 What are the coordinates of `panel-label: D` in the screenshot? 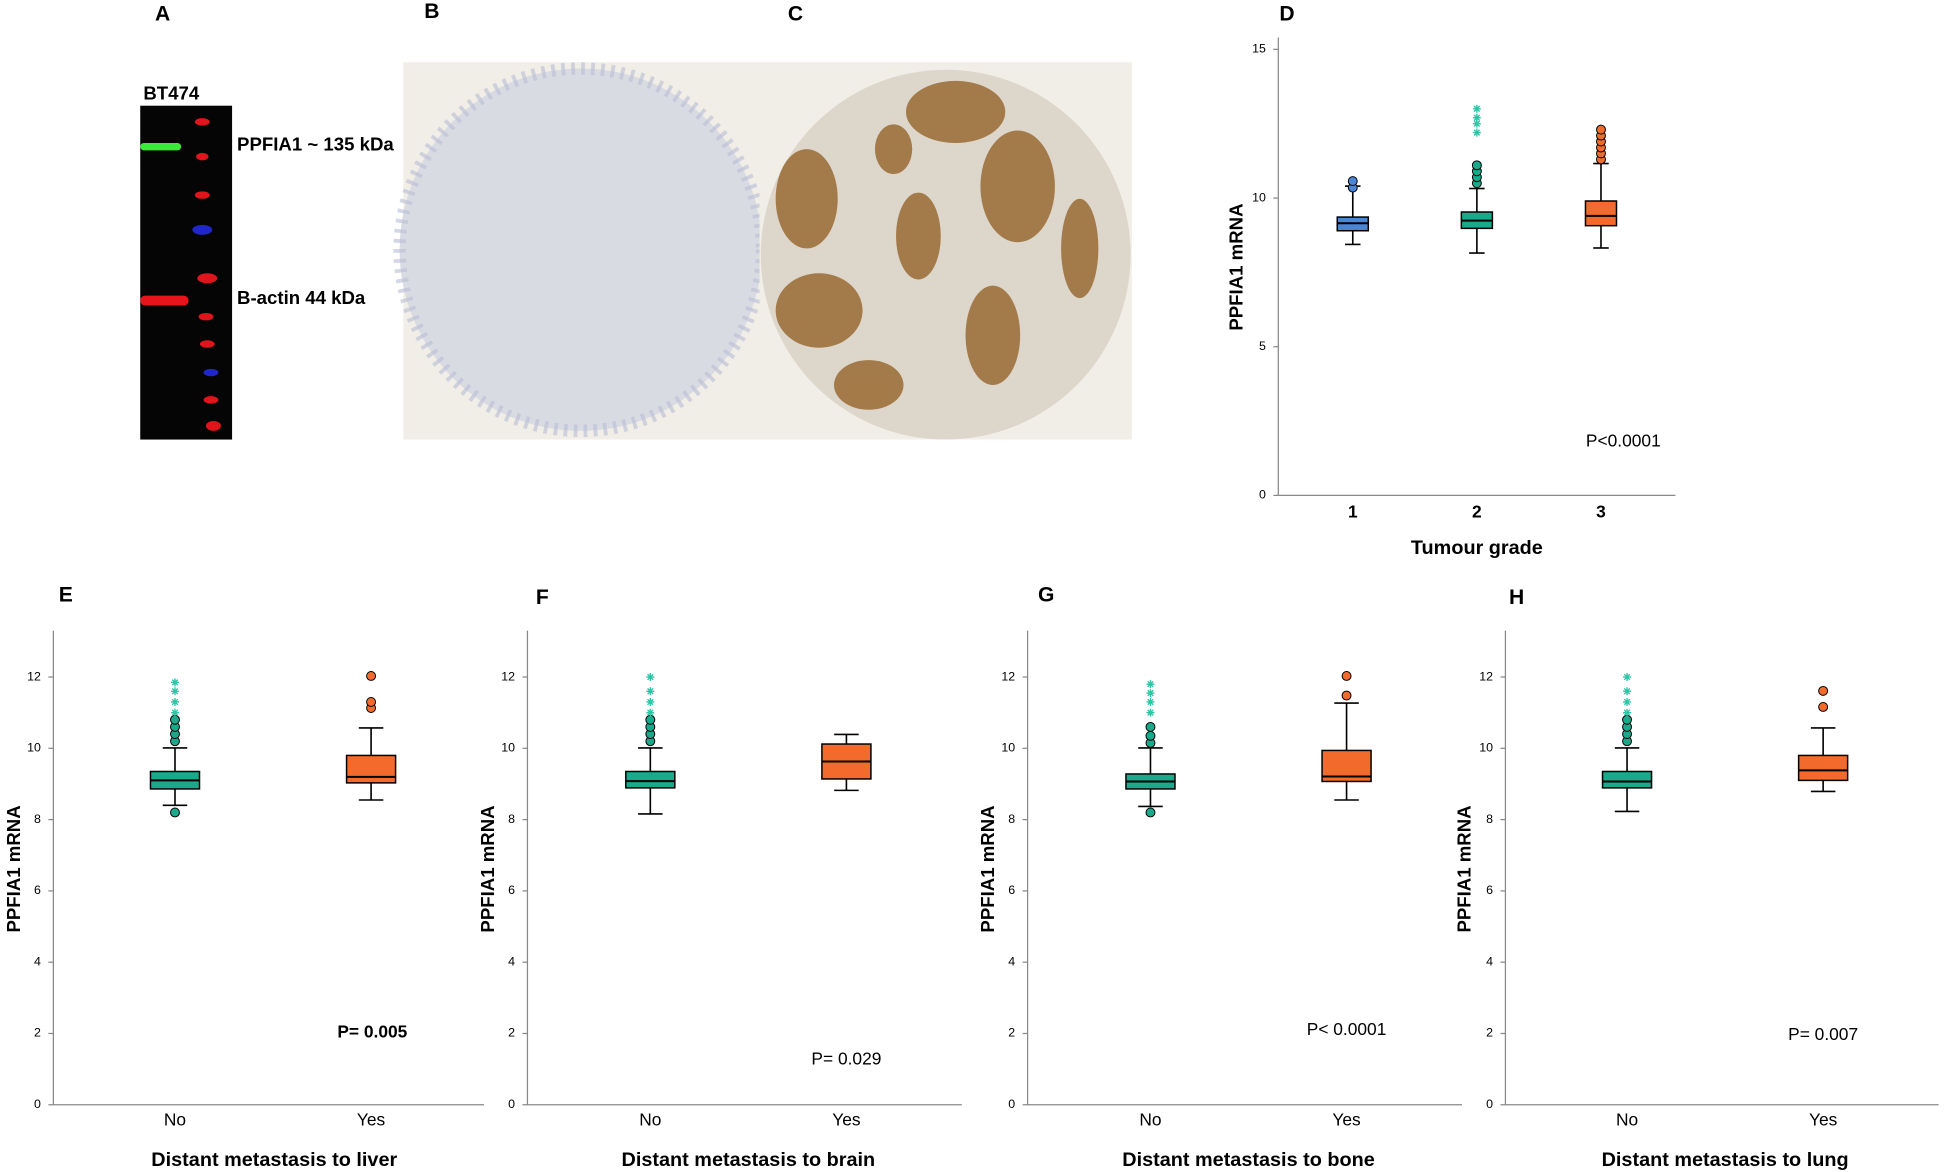 It's located at (1286, 14).